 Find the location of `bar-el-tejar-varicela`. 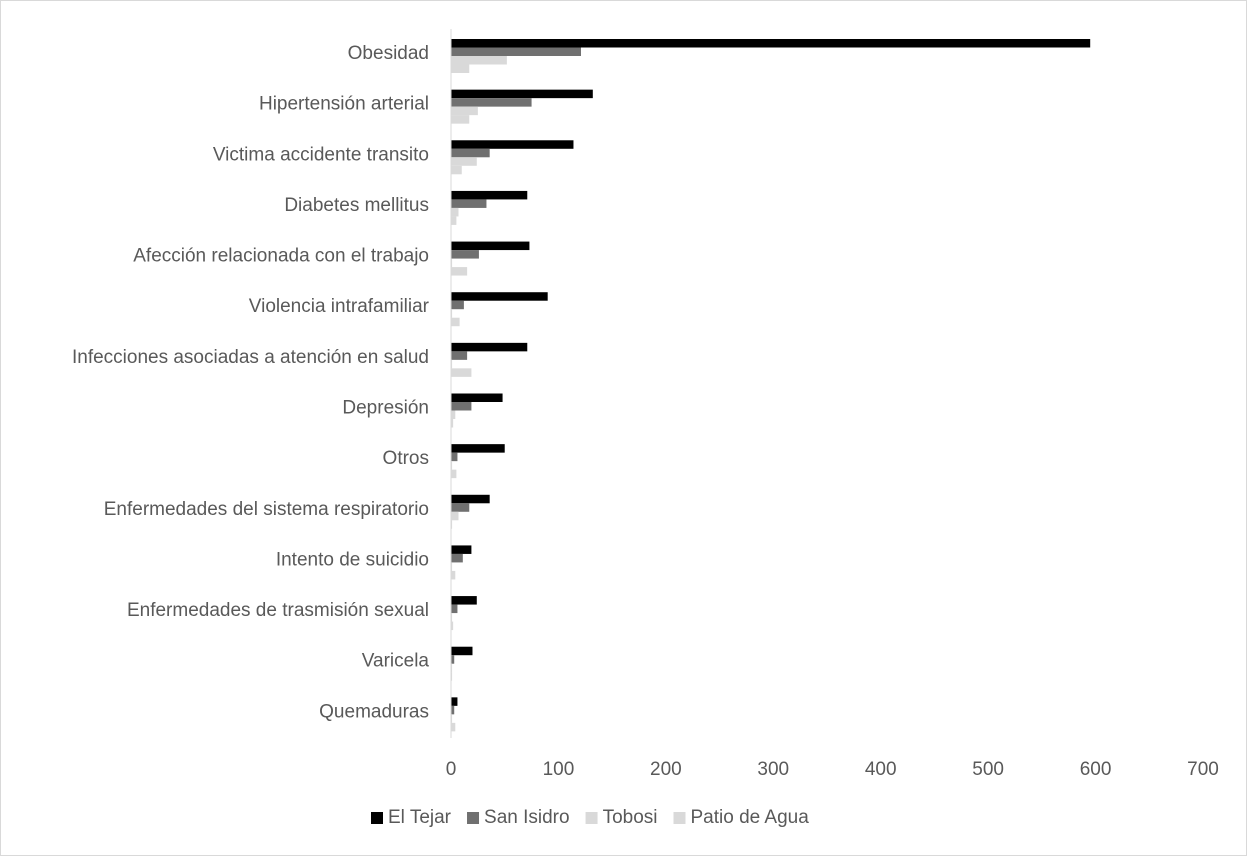

bar-el-tejar-varicela is located at coordinates (462, 651).